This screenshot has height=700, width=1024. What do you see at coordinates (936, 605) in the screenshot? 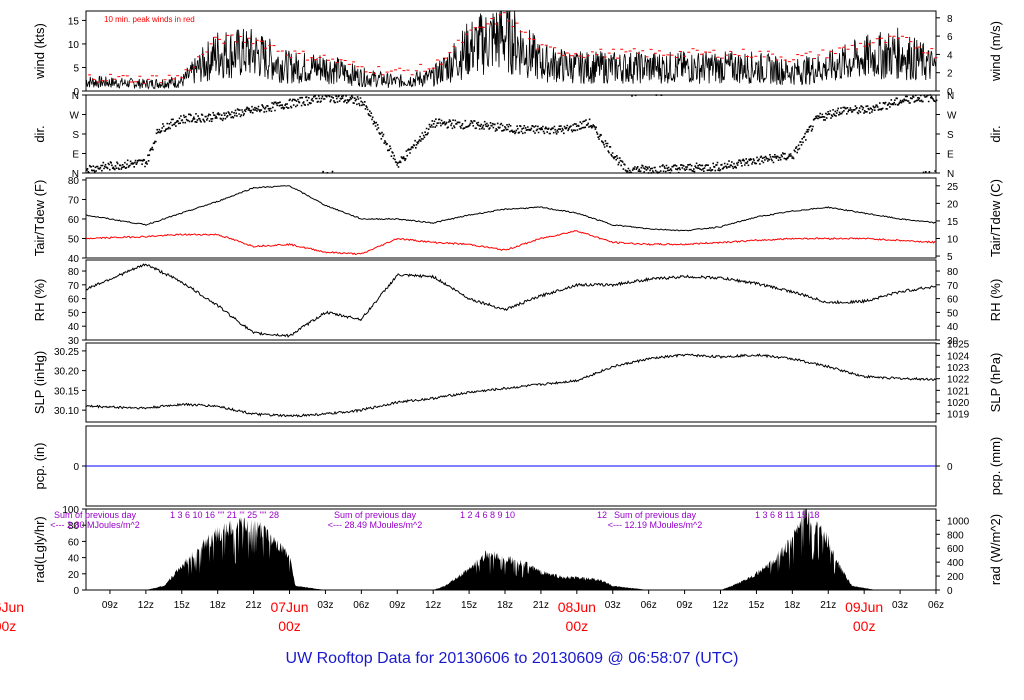
I see `x-axis-tick-label: 06z` at bounding box center [936, 605].